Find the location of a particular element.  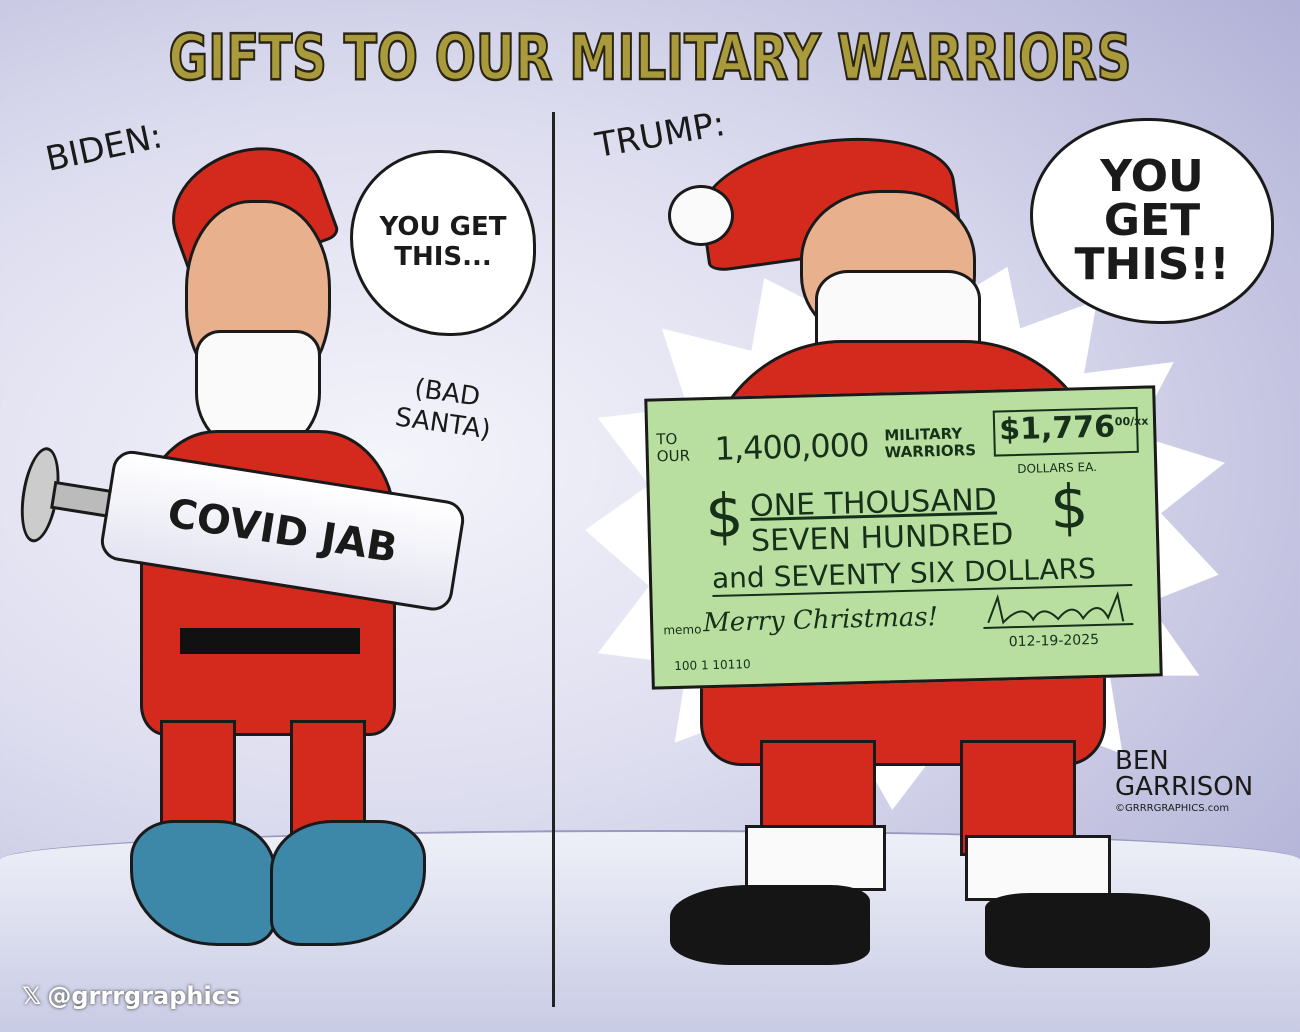

dollar-sign-right: $ is located at coordinates (1069, 508).